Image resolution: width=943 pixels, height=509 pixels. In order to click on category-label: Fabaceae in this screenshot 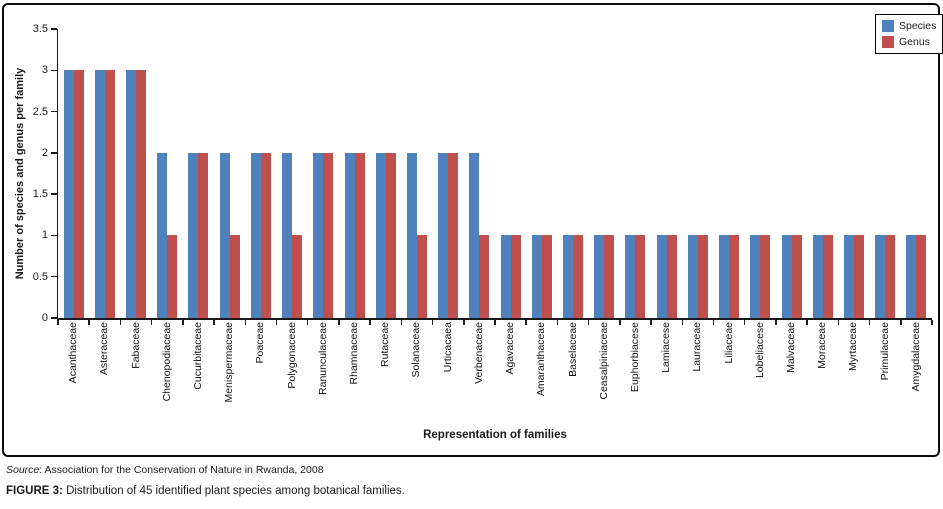, I will do `click(135, 345)`.